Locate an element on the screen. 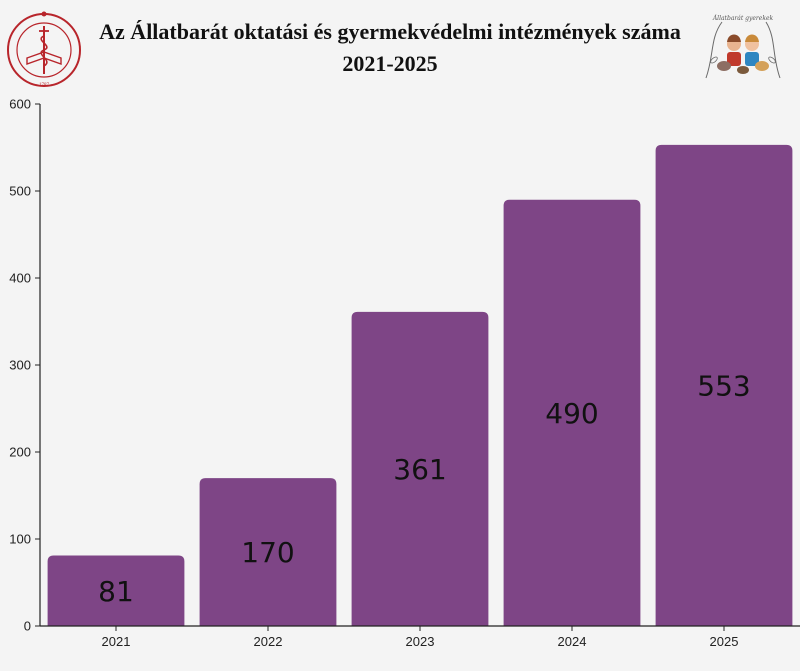 The width and height of the screenshot is (800, 671). bar-2022 is located at coordinates (268, 552).